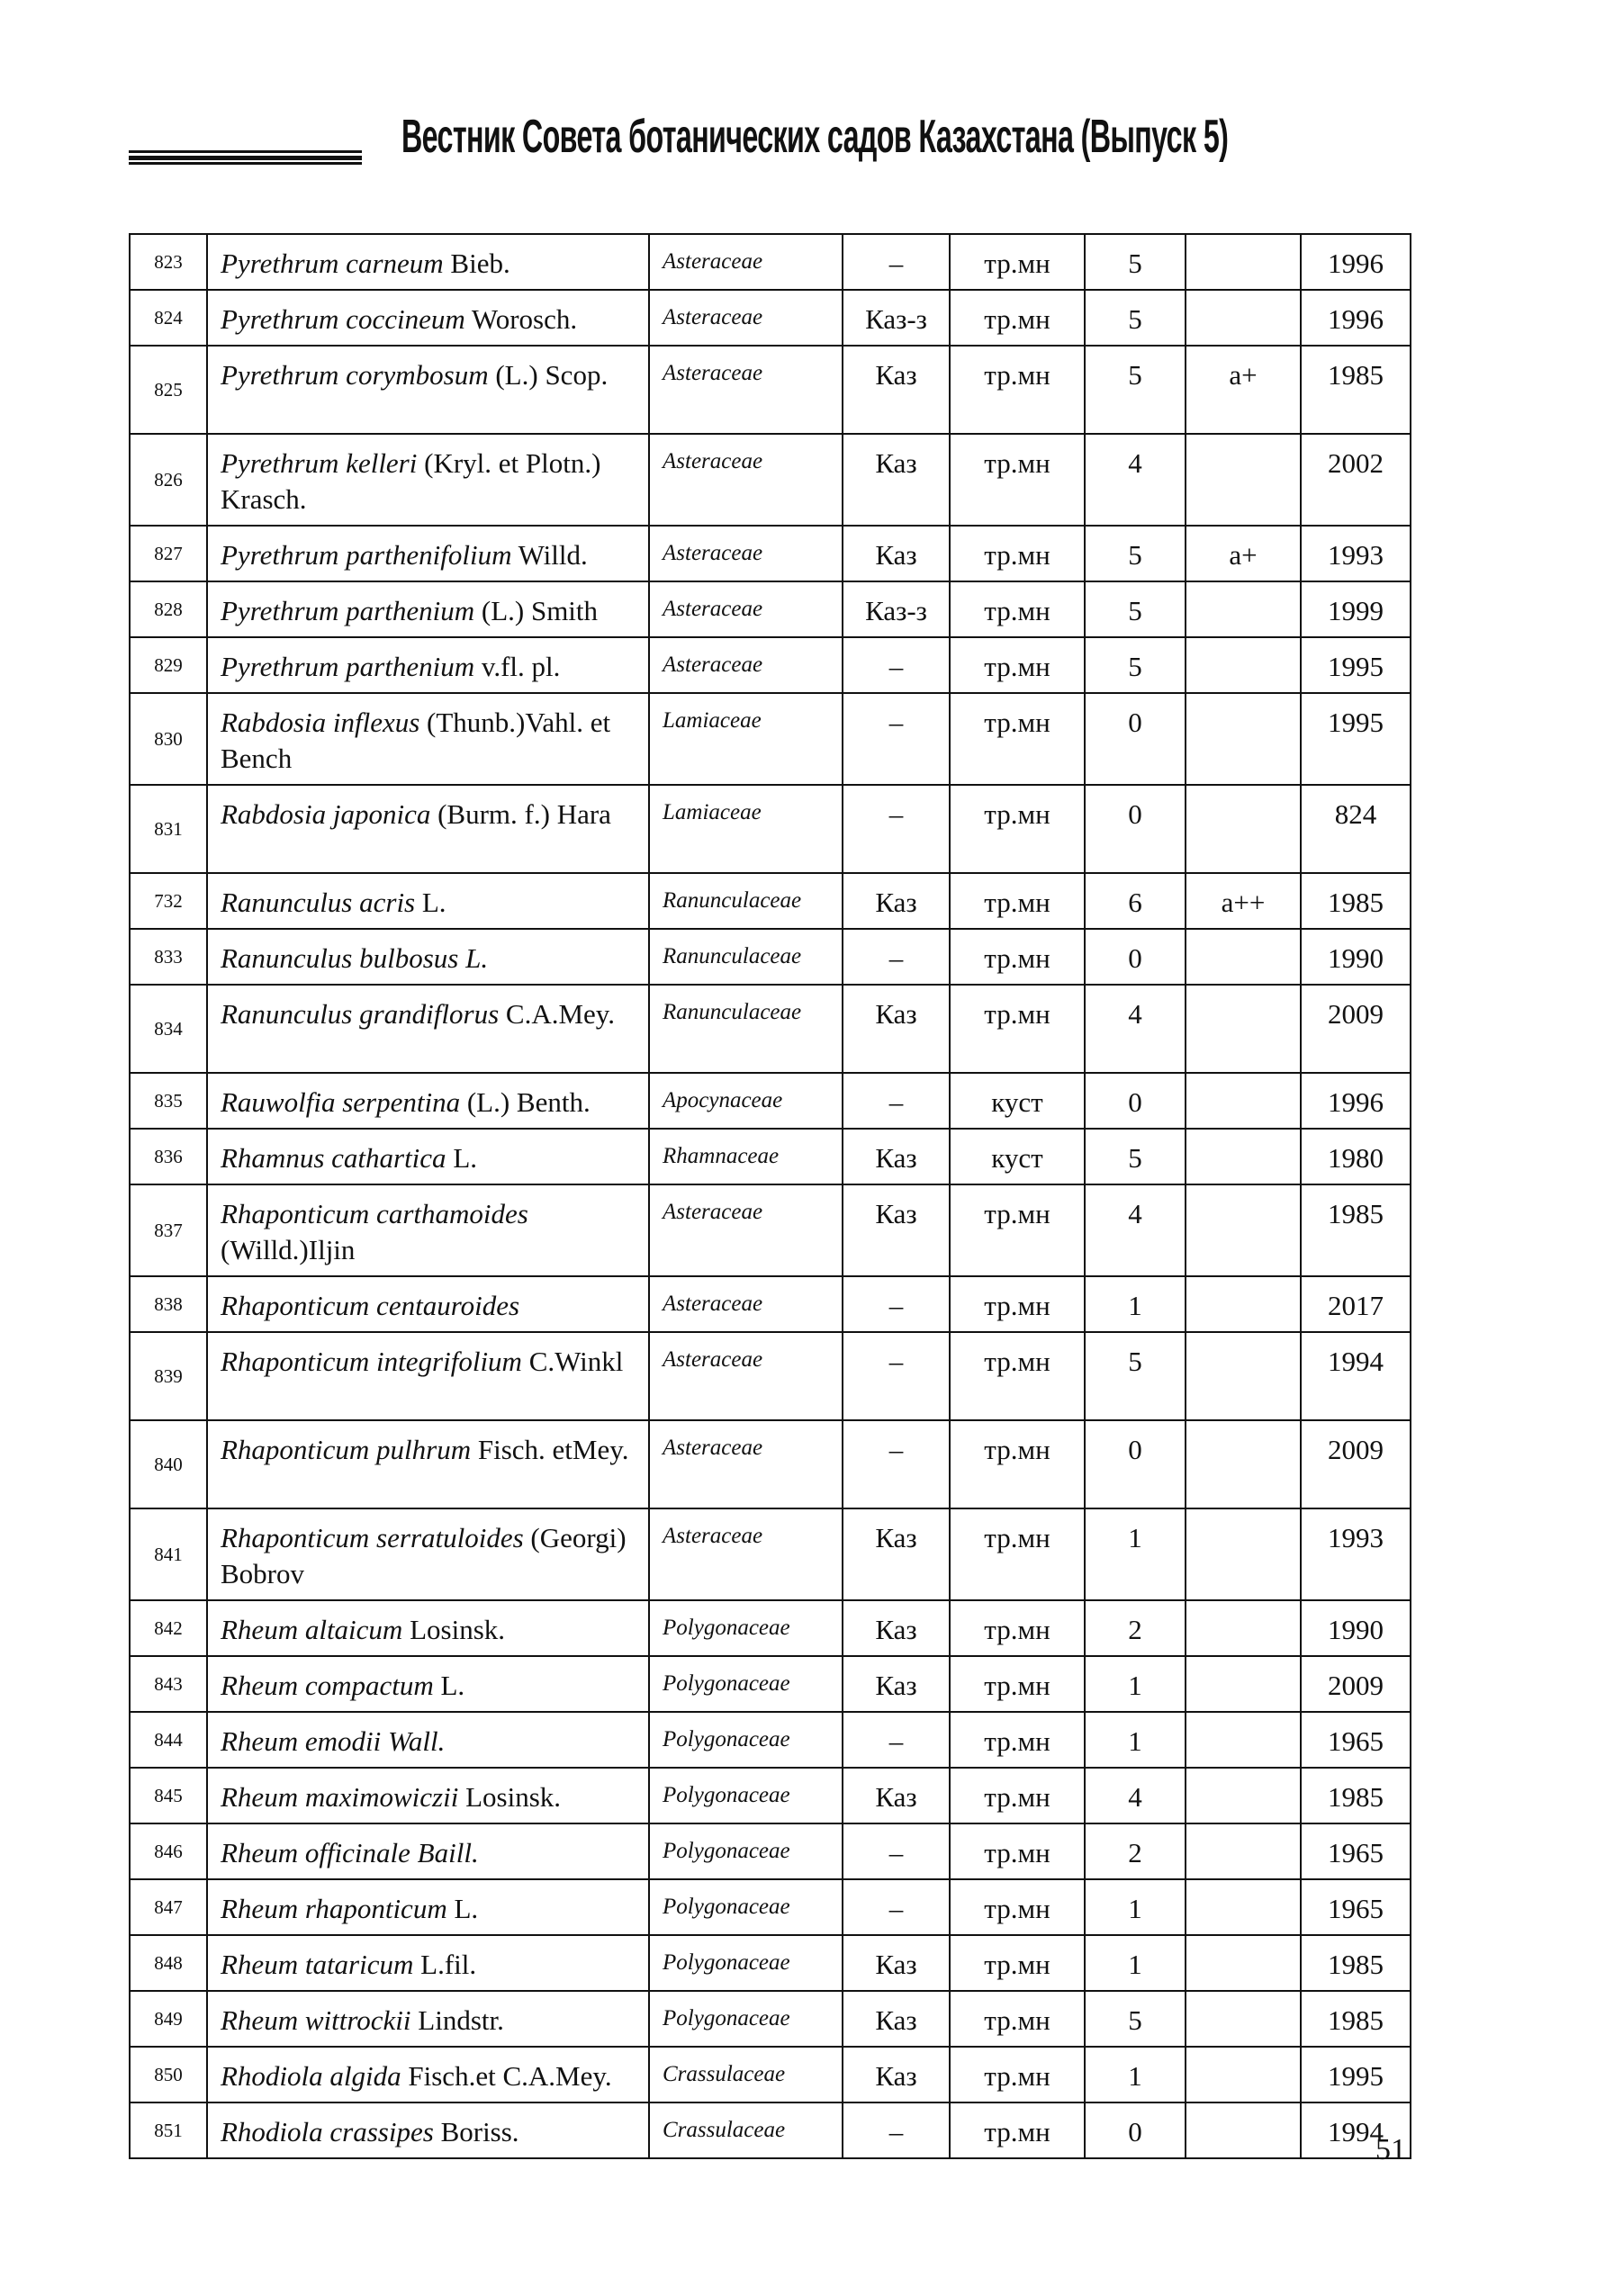 Image resolution: width=1605 pixels, height=2296 pixels. What do you see at coordinates (1135, 901) in the screenshot?
I see `score: 6` at bounding box center [1135, 901].